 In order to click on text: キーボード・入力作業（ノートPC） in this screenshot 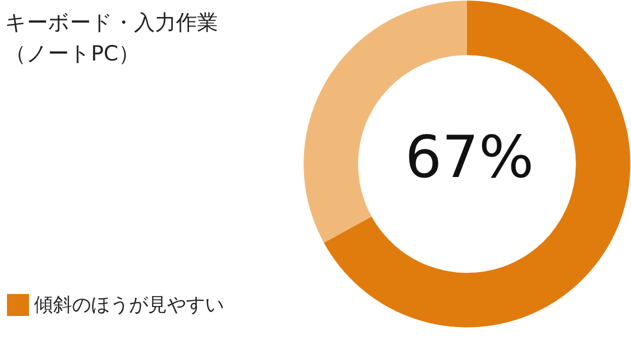, I will do `click(111, 38)`.